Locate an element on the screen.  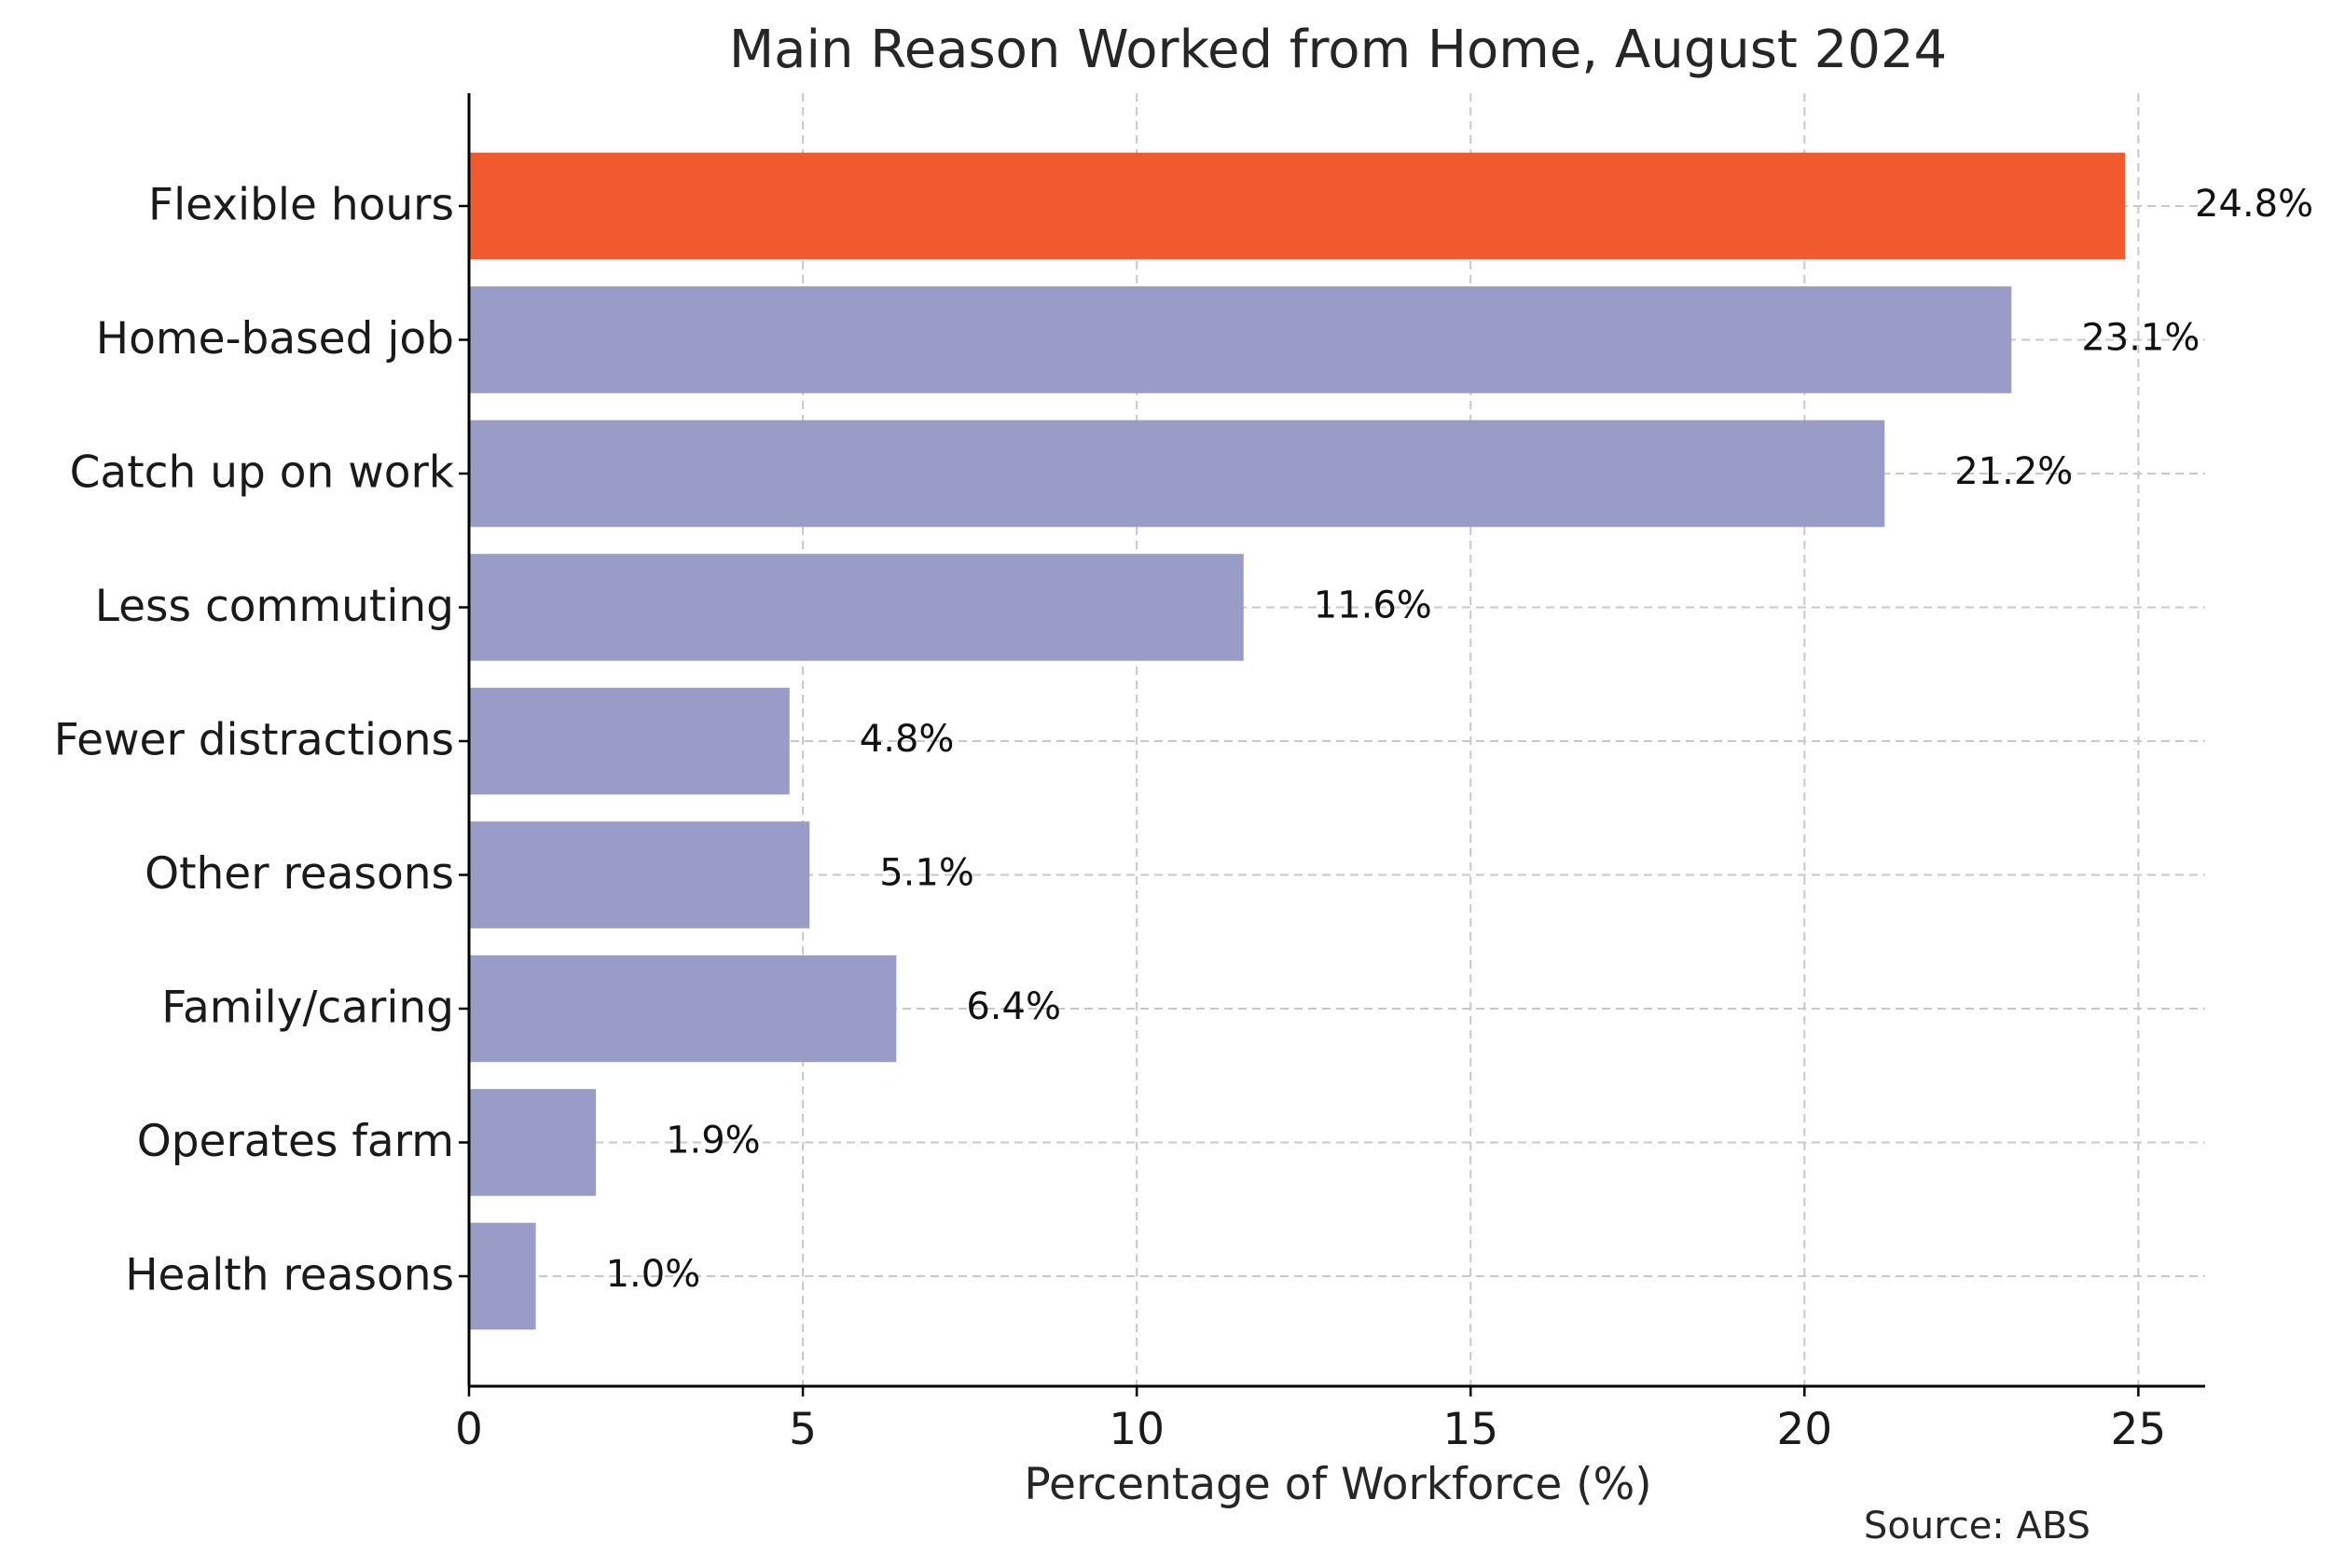
category-label-3: Less commuting is located at coordinates (274, 606).